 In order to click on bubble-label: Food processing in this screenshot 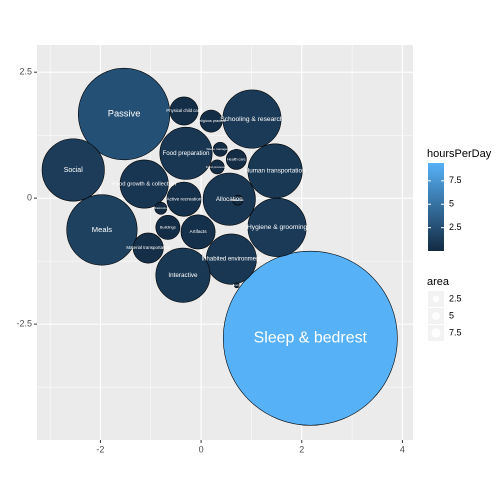, I will do `click(217, 167)`.